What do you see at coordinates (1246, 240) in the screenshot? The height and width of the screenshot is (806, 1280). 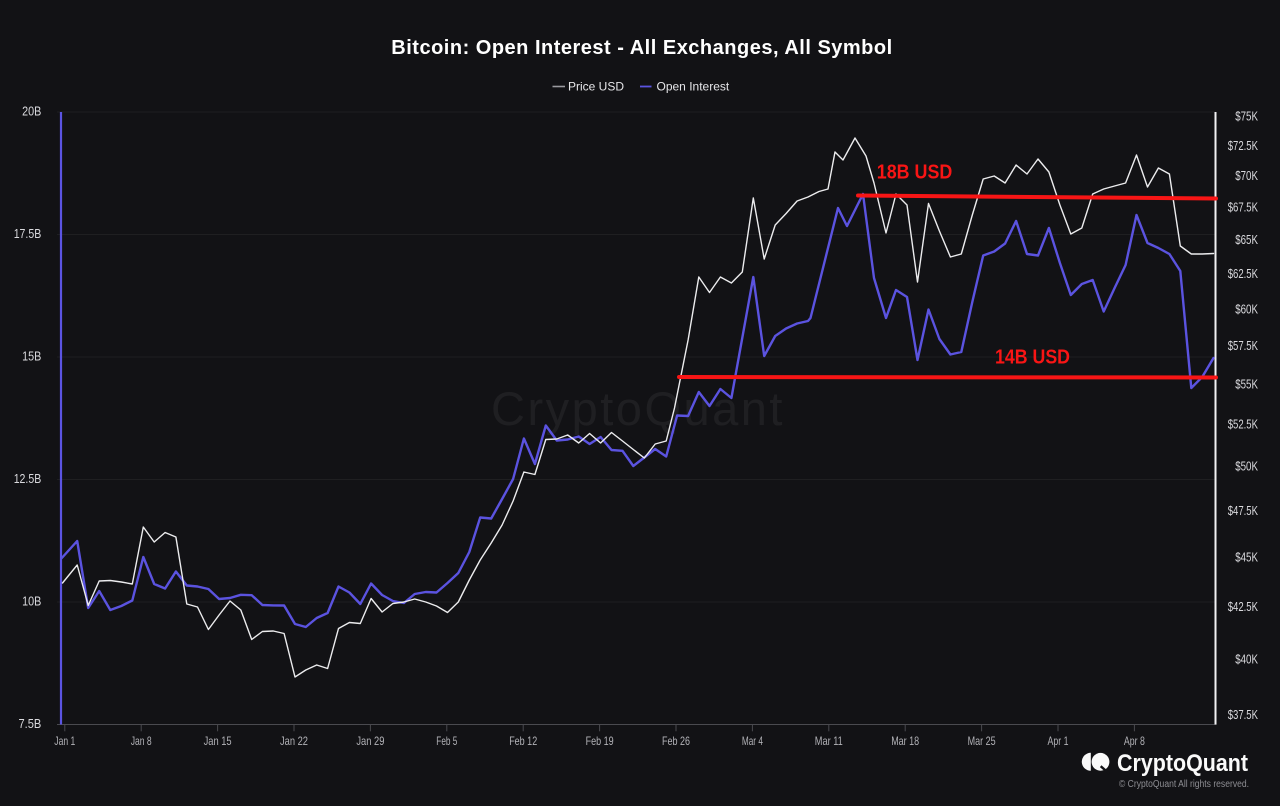 I see `svg-text: $65K` at bounding box center [1246, 240].